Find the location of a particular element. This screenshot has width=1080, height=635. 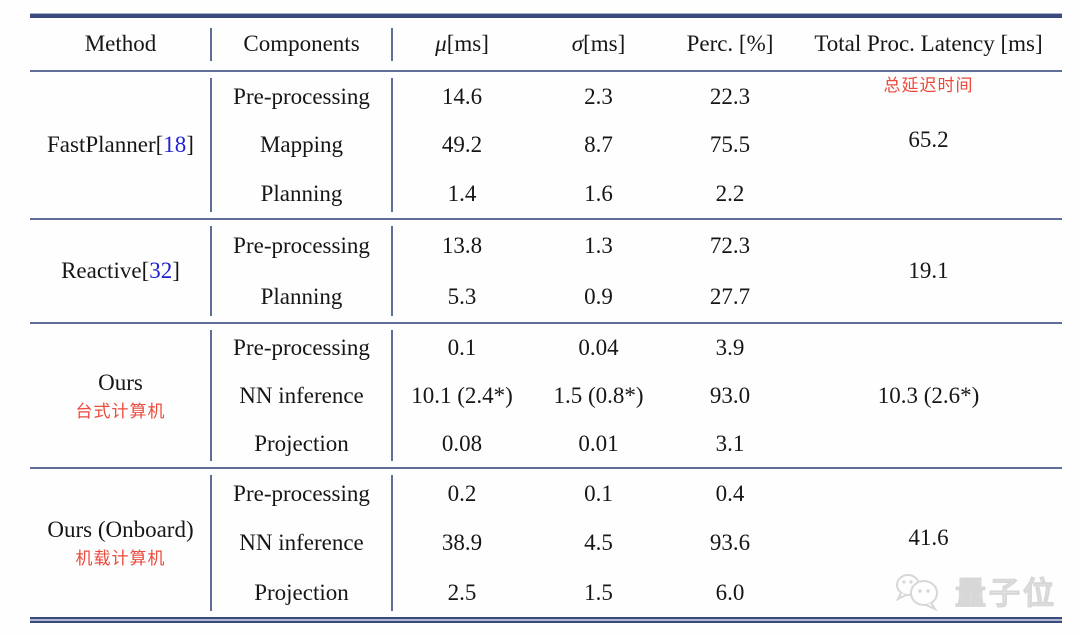

method-label: Ours (Onboard) is located at coordinates (120, 529).